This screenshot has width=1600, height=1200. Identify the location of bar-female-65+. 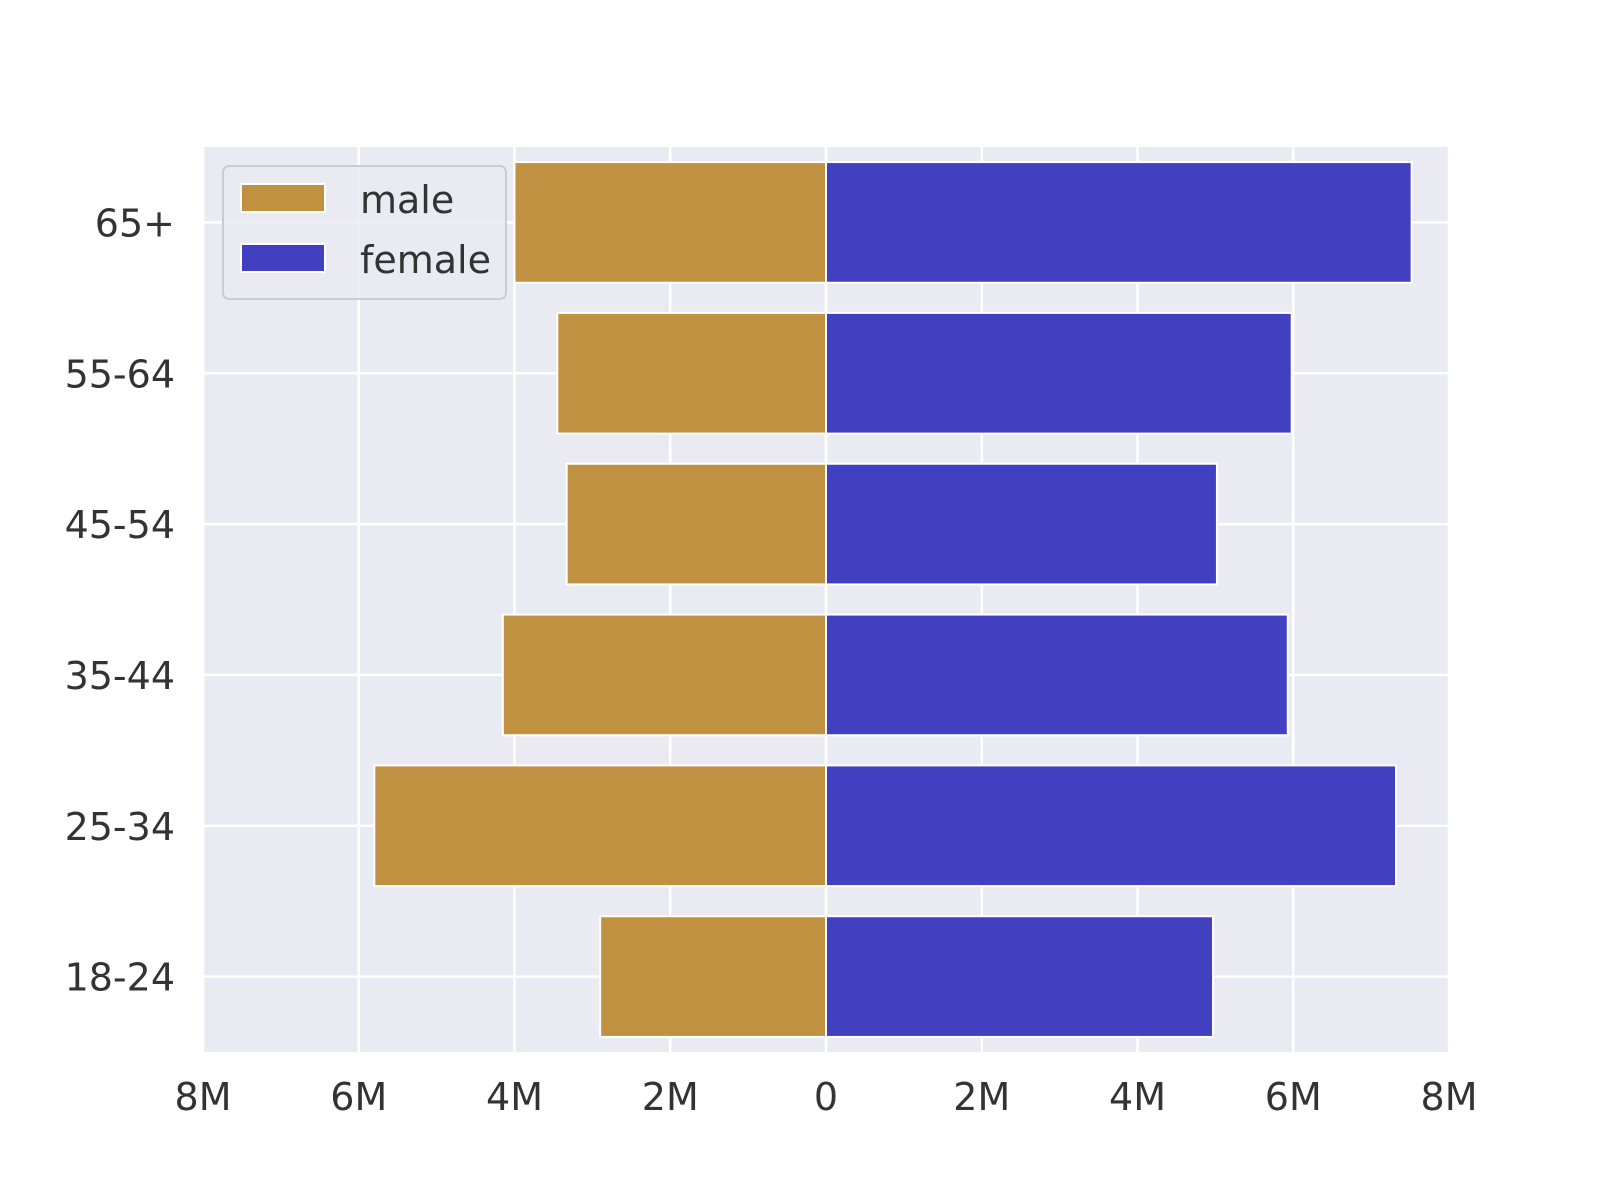
(1119, 222).